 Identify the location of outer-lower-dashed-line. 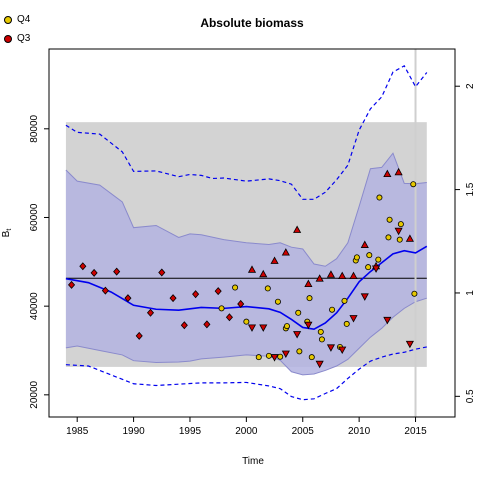
(246, 373).